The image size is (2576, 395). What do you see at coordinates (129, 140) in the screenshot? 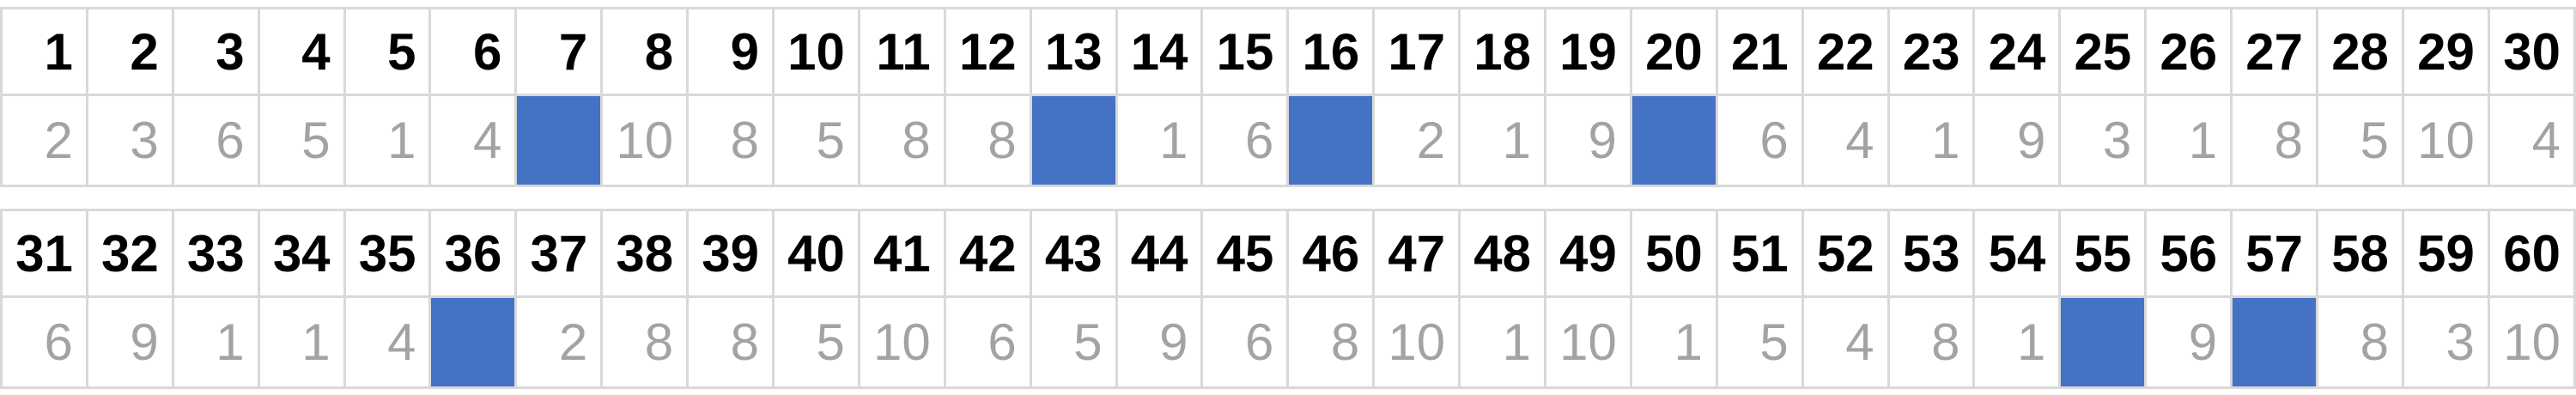
I see `value-cell-2: 3` at bounding box center [129, 140].